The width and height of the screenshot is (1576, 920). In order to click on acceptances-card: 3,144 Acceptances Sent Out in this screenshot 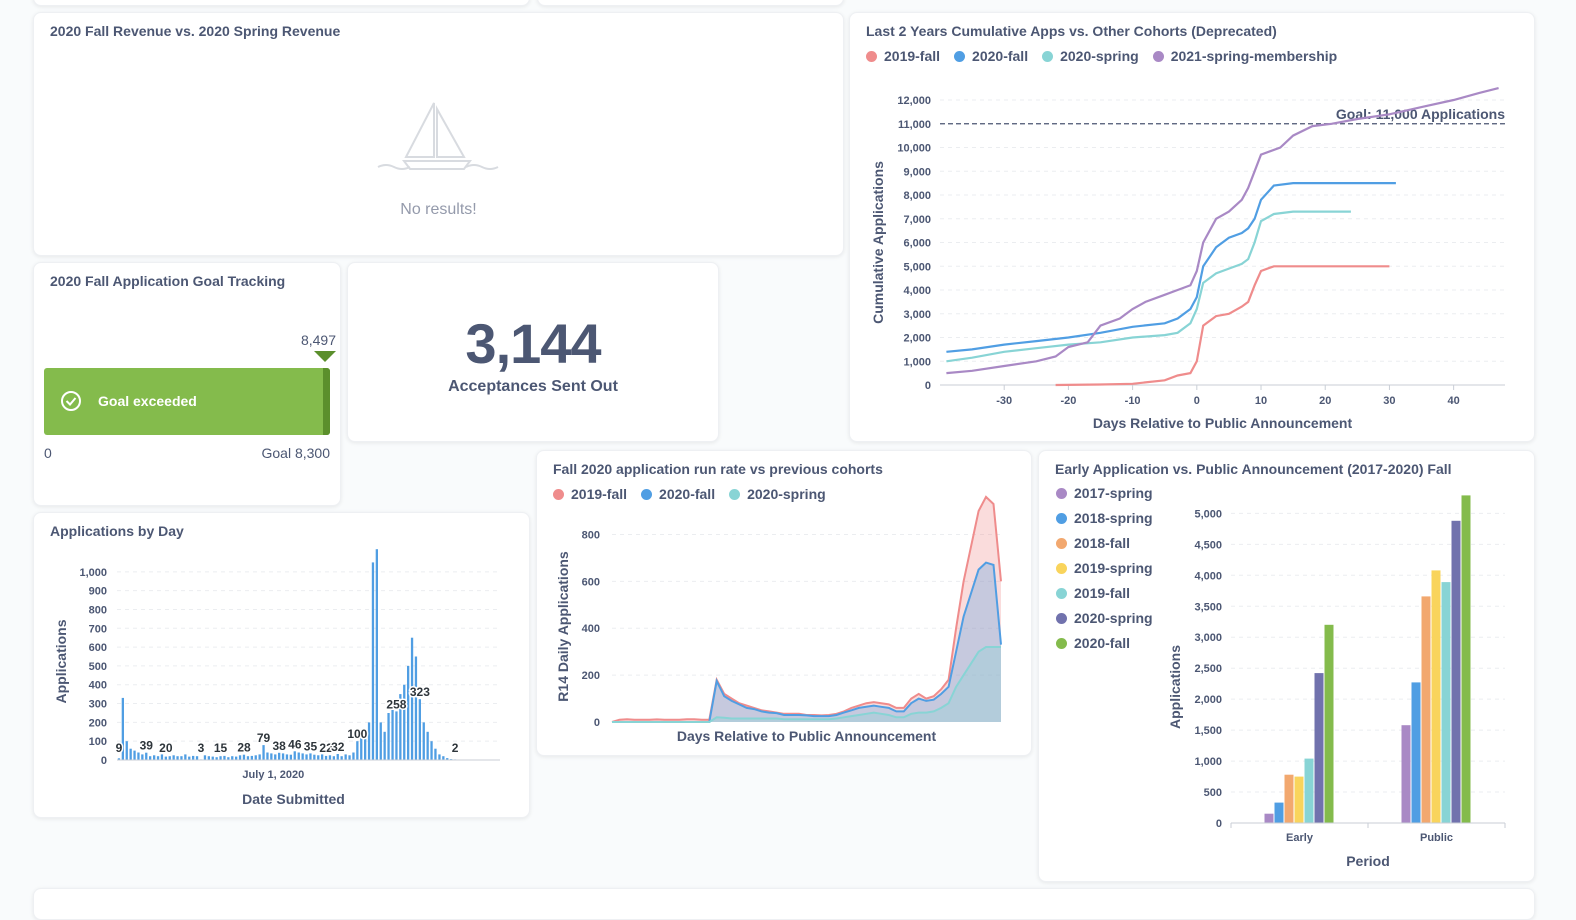, I will do `click(533, 352)`.